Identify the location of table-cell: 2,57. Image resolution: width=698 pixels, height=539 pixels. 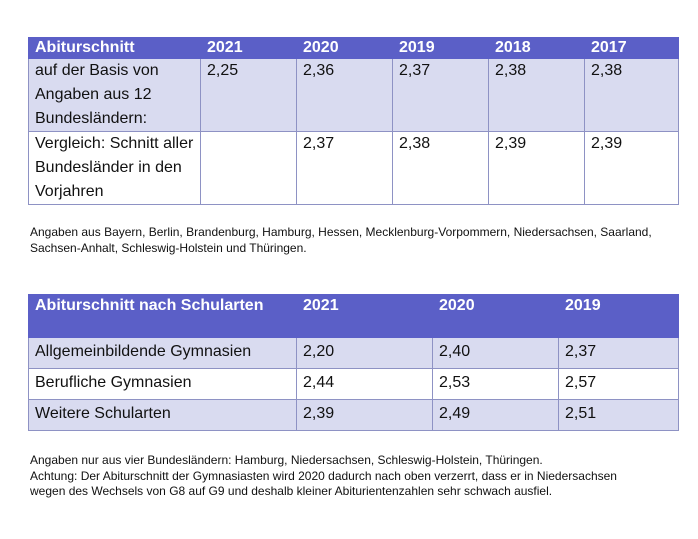
(618, 384).